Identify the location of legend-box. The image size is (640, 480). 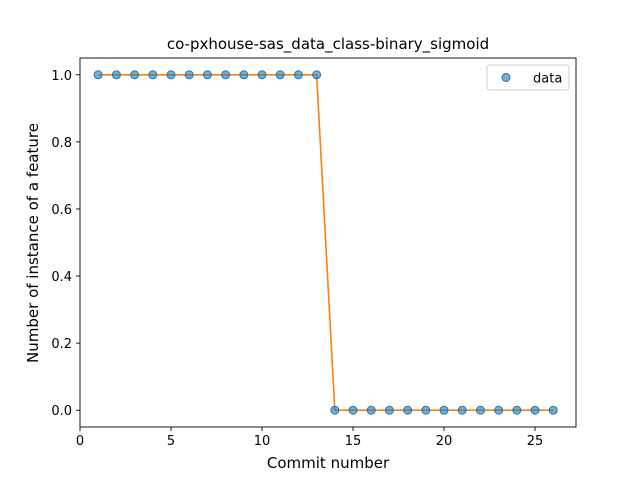
(528, 77).